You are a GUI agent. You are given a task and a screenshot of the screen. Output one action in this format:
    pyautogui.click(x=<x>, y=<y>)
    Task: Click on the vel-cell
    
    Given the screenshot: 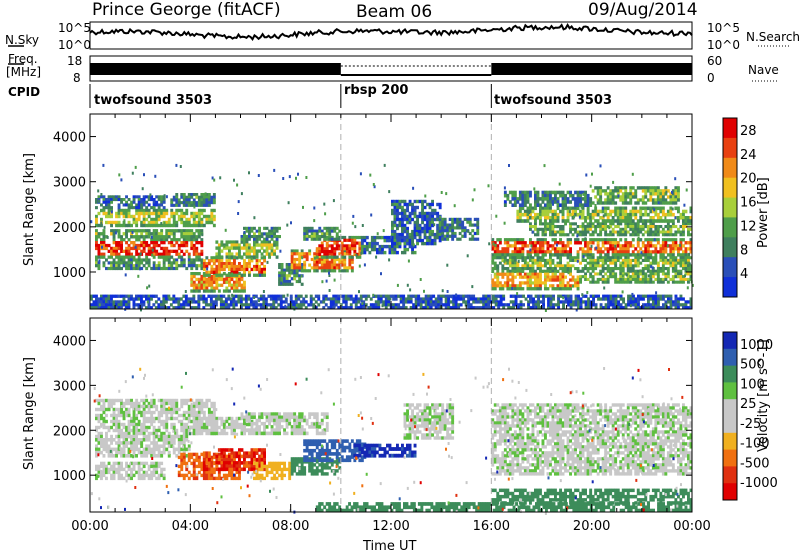 What is the action you would take?
    pyautogui.click(x=109, y=406)
    